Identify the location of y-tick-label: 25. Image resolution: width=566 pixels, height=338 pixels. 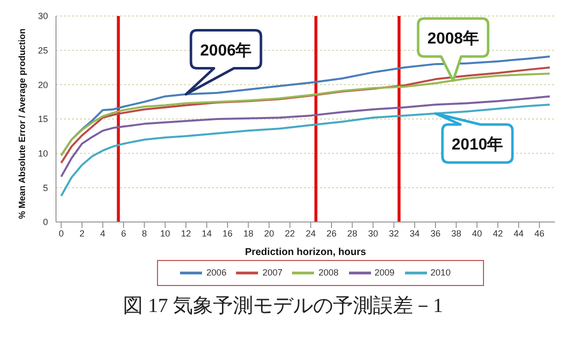
(43, 51).